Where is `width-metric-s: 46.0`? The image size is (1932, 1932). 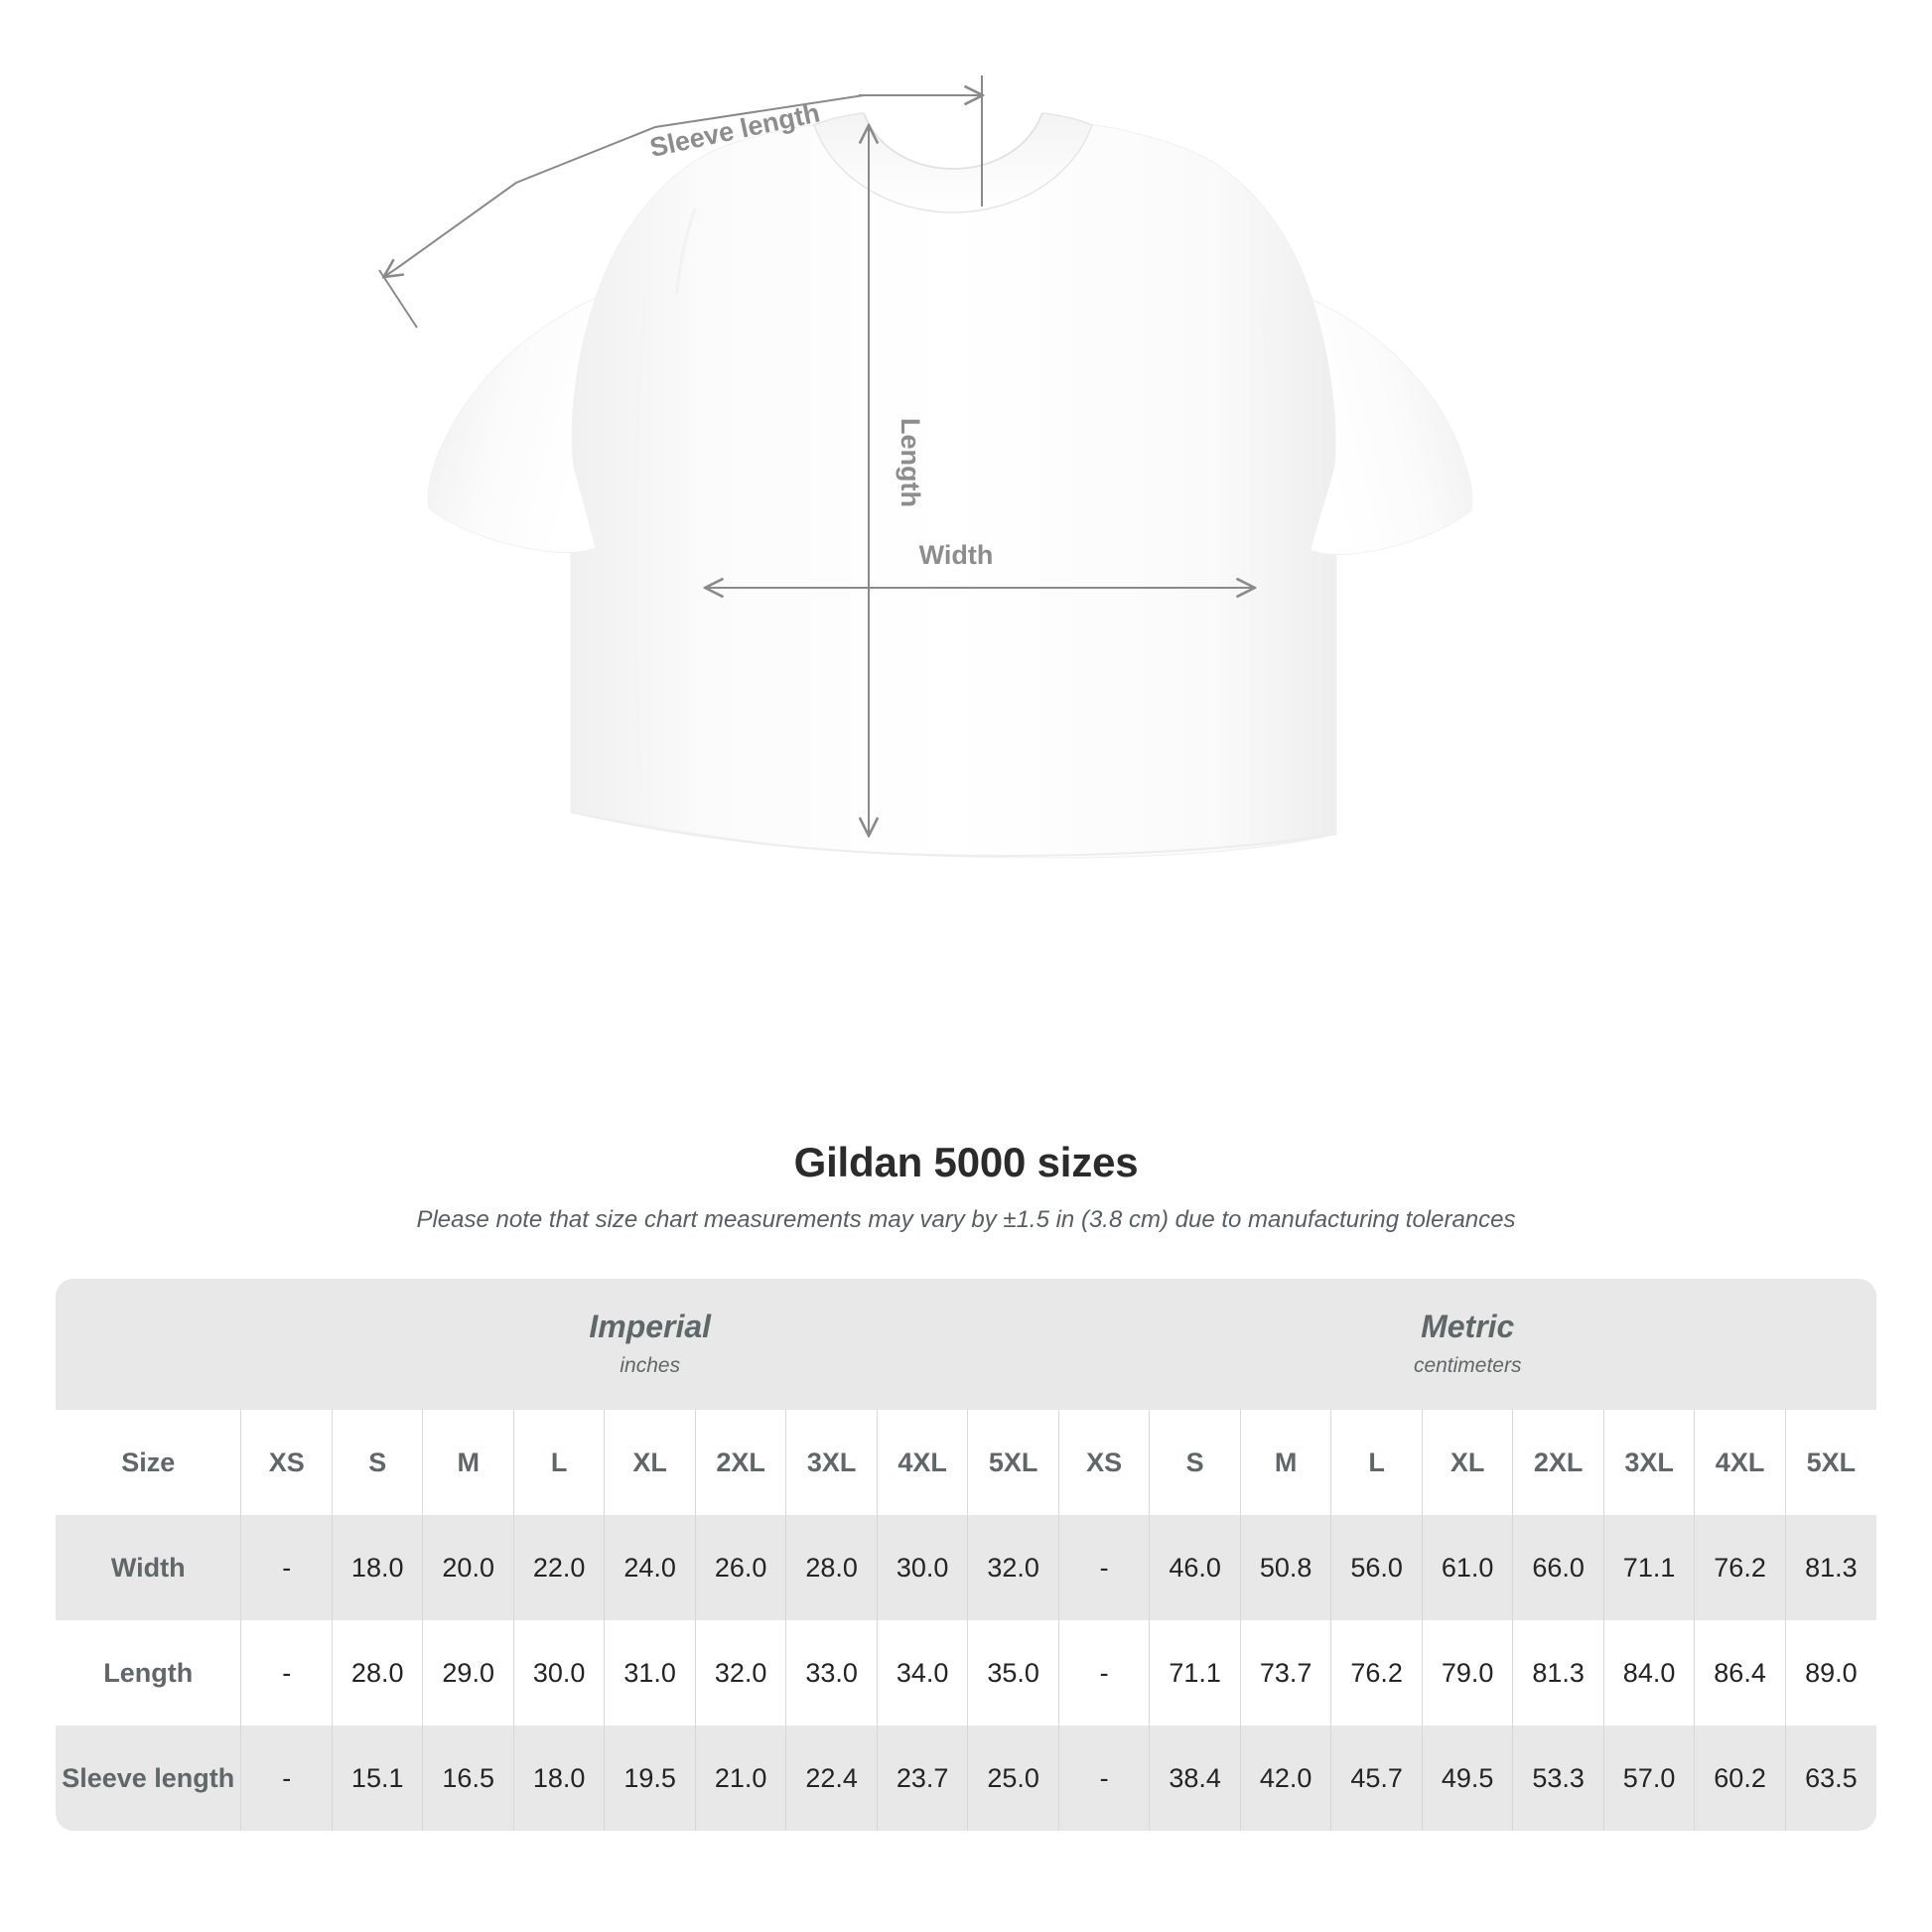
width-metric-s: 46.0 is located at coordinates (1195, 1568).